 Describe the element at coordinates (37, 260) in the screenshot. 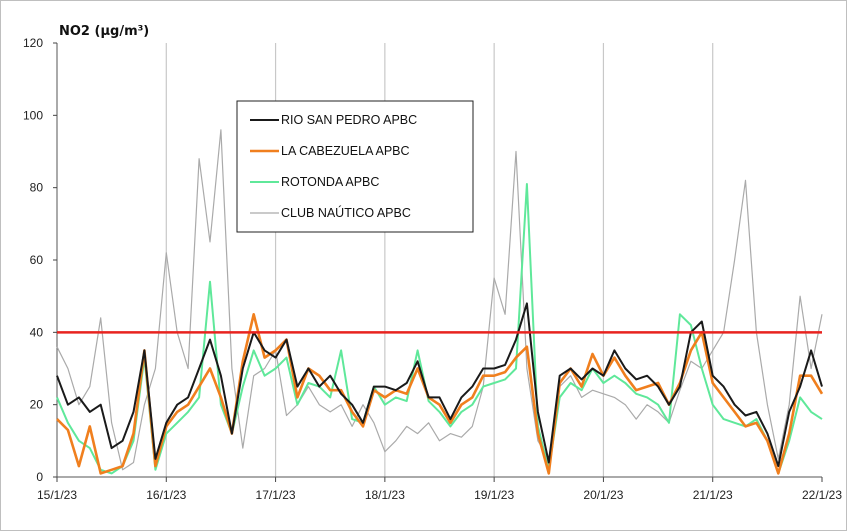

I see `y-tick-label: 60` at that location.